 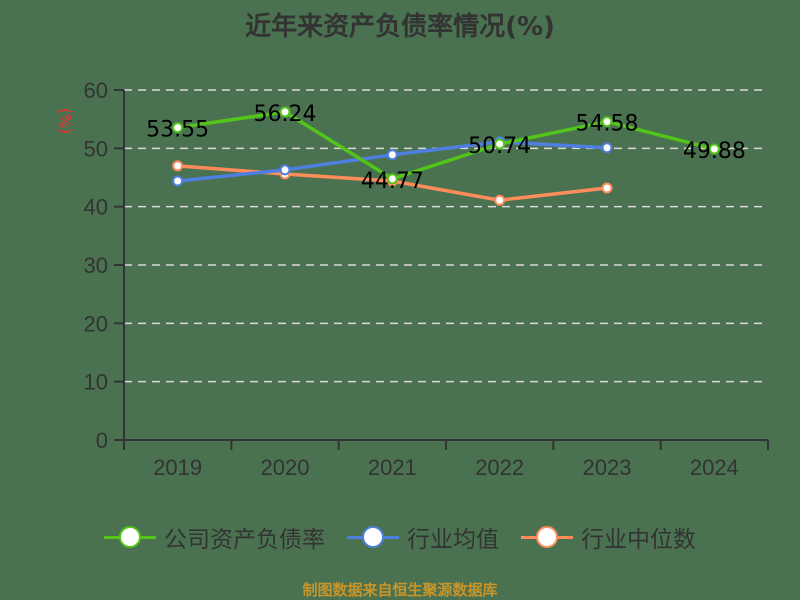 I want to click on data-source-note: 制图数据来自恒生聚源数据库, so click(x=400, y=590).